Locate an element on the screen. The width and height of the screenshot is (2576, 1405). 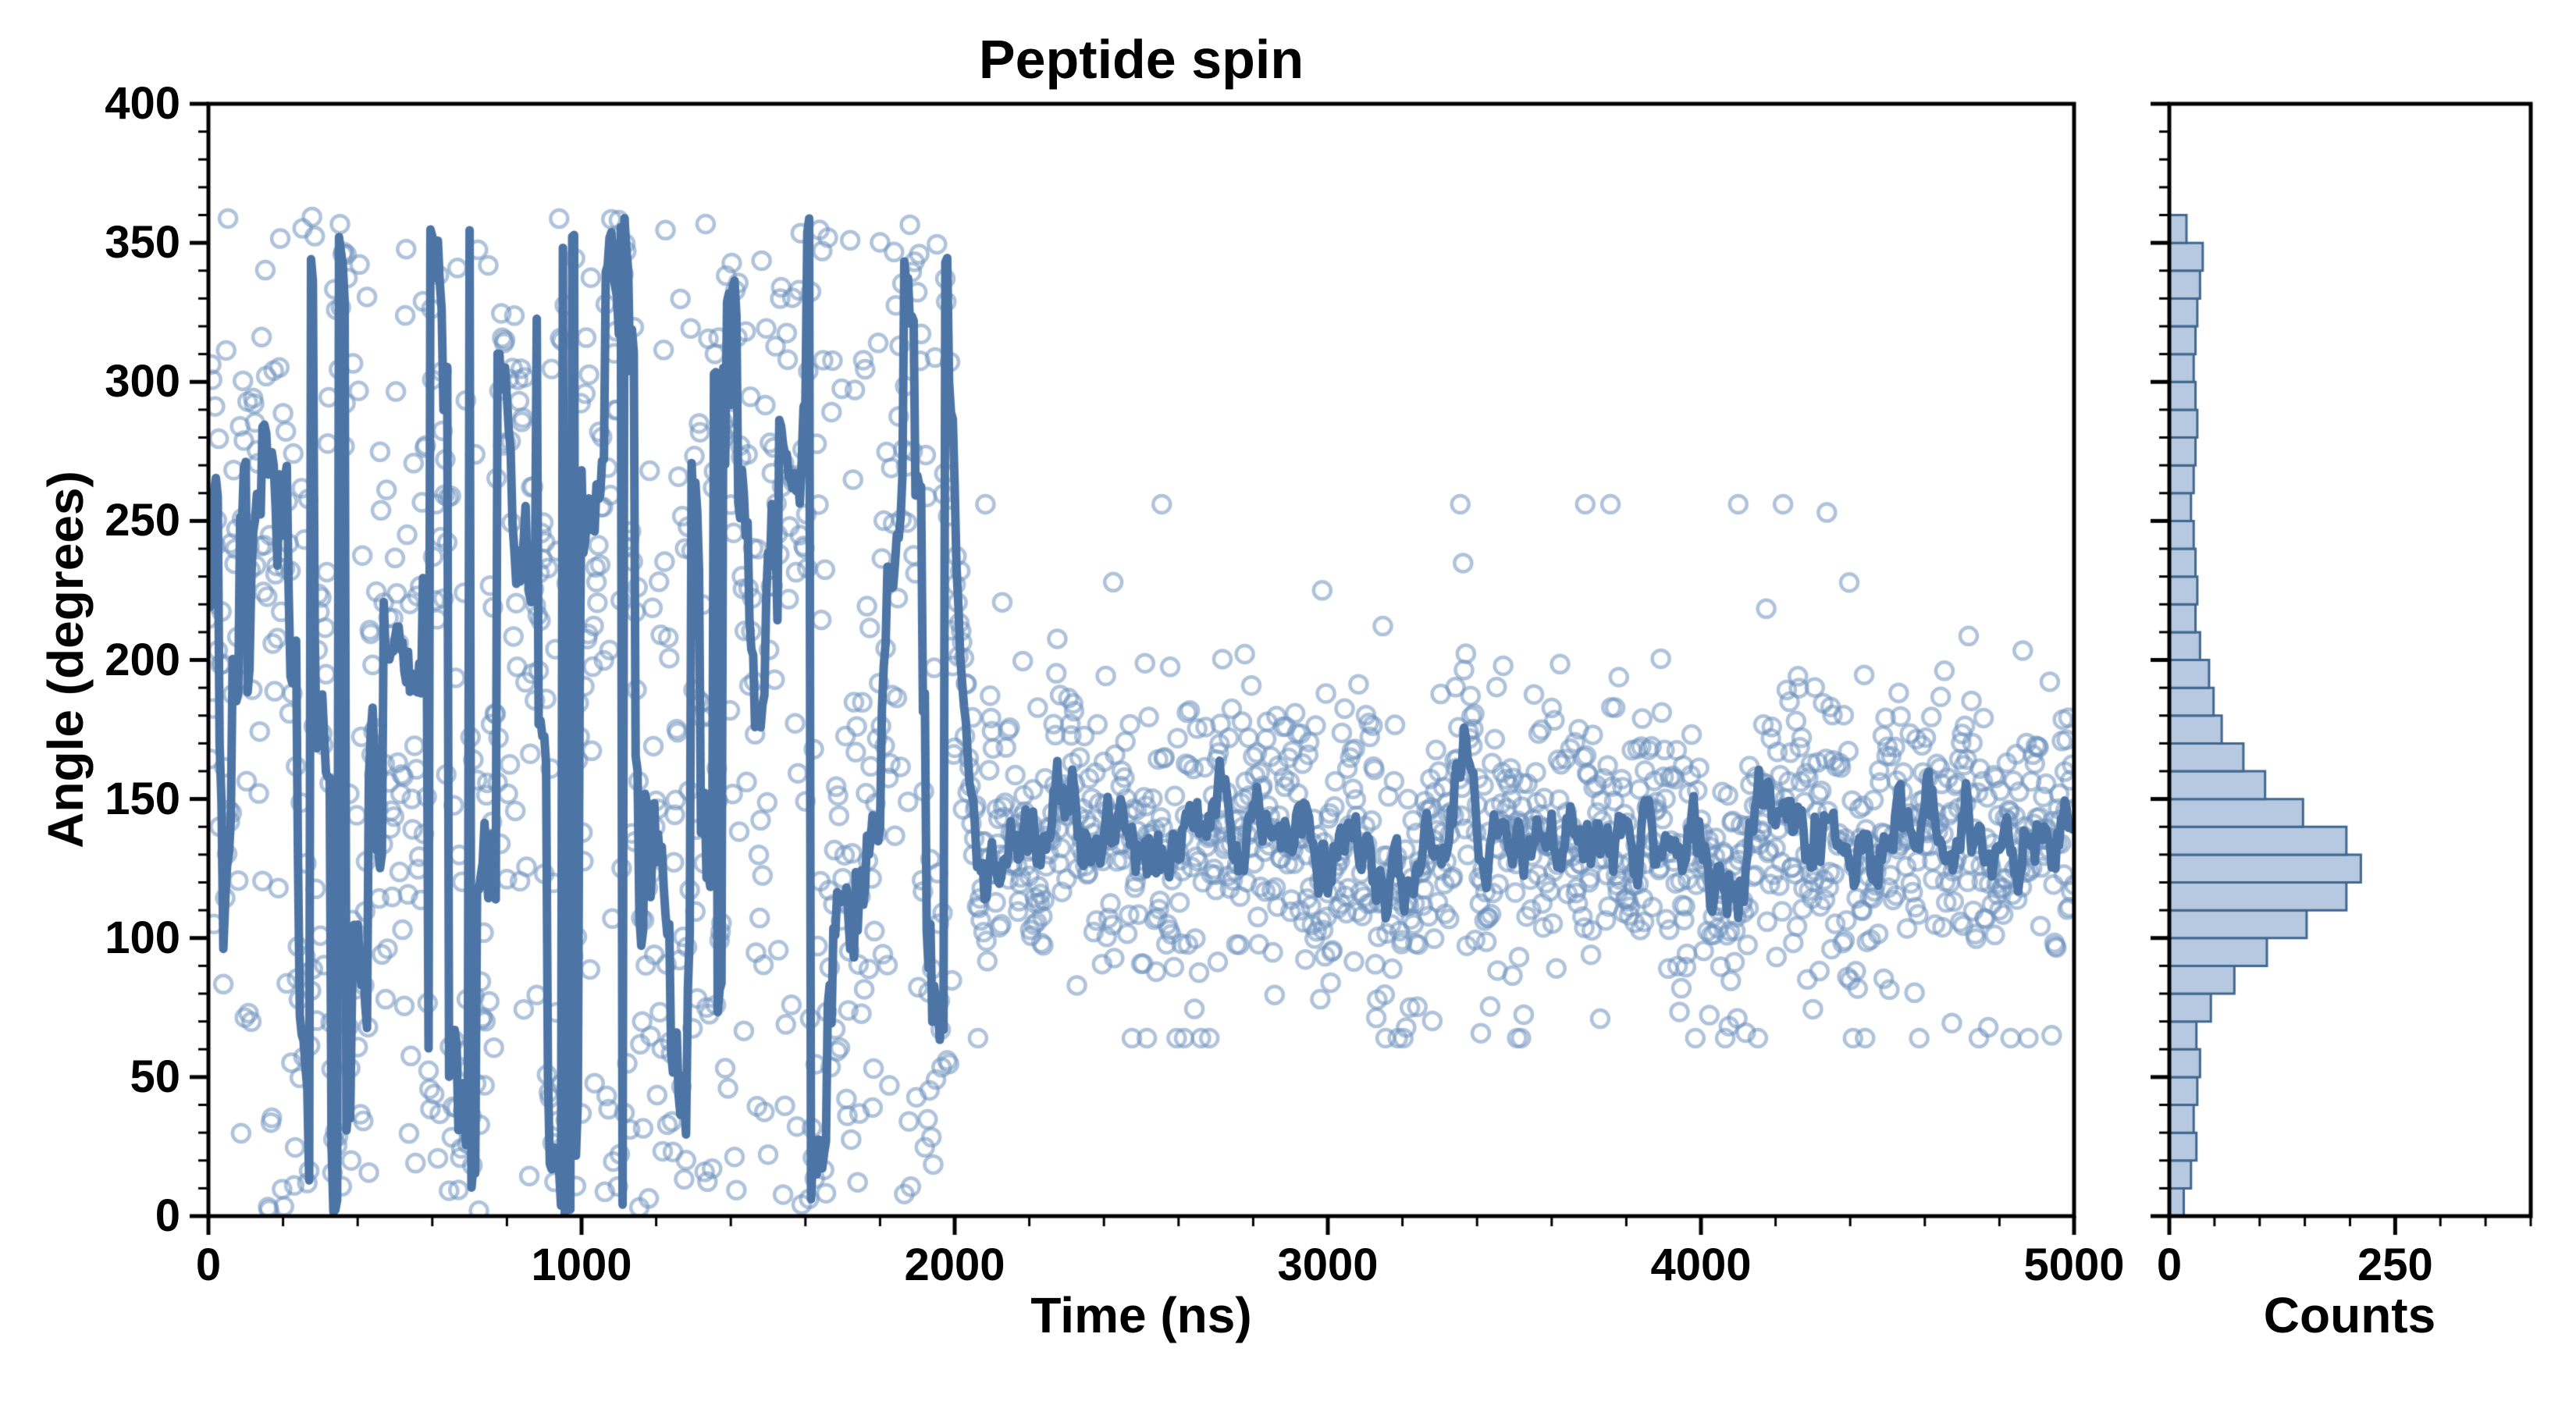
hist-x-tick-label: 0 is located at coordinates (2169, 1265).